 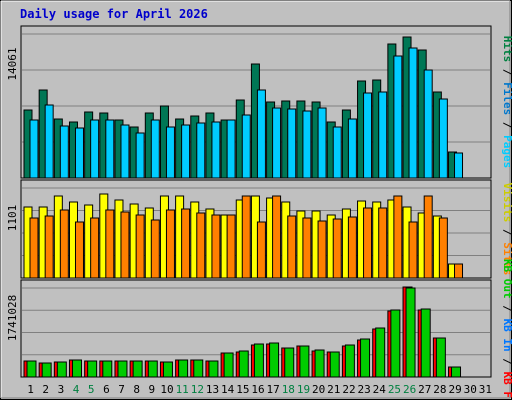 What do you see at coordinates (212, 389) in the screenshot?
I see `x-tick-label: 13` at bounding box center [212, 389].